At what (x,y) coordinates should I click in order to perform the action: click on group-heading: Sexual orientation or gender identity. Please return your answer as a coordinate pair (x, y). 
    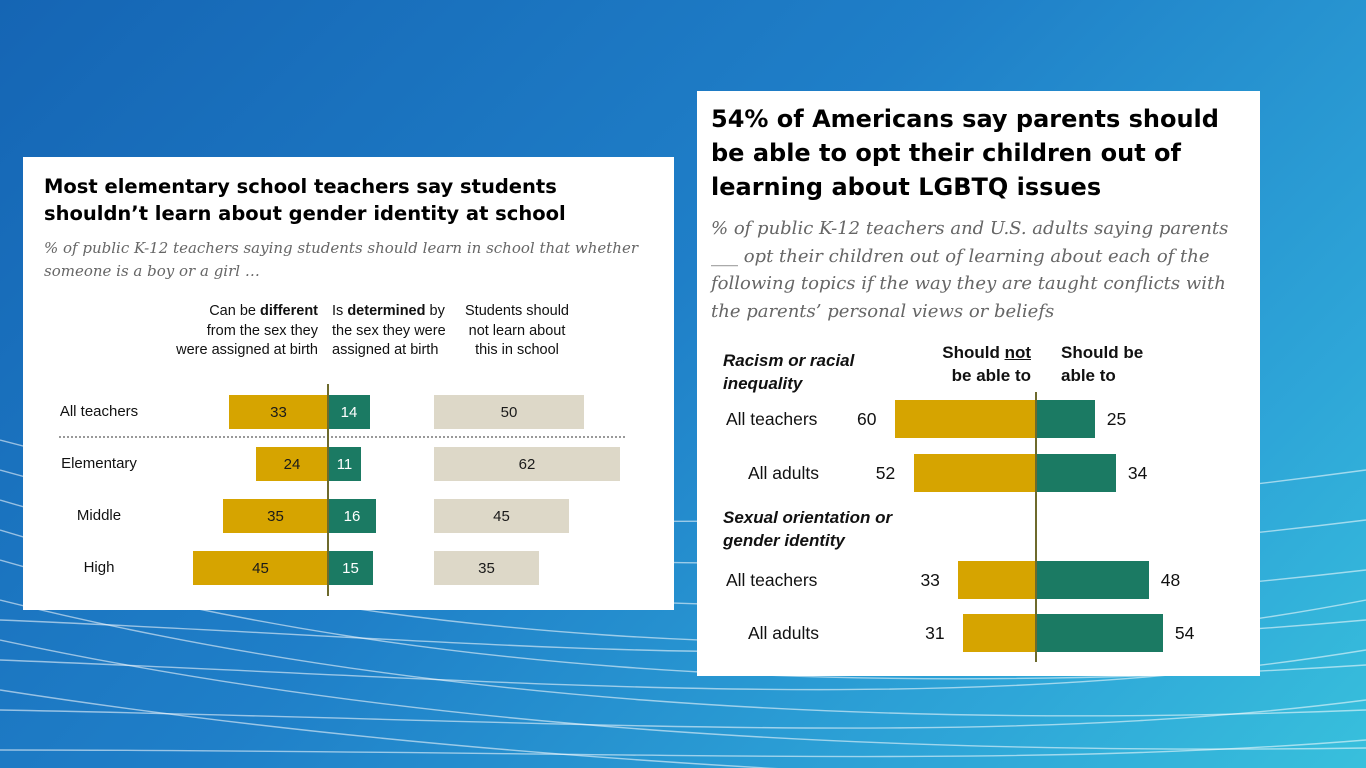
    Looking at the image, I should click on (808, 529).